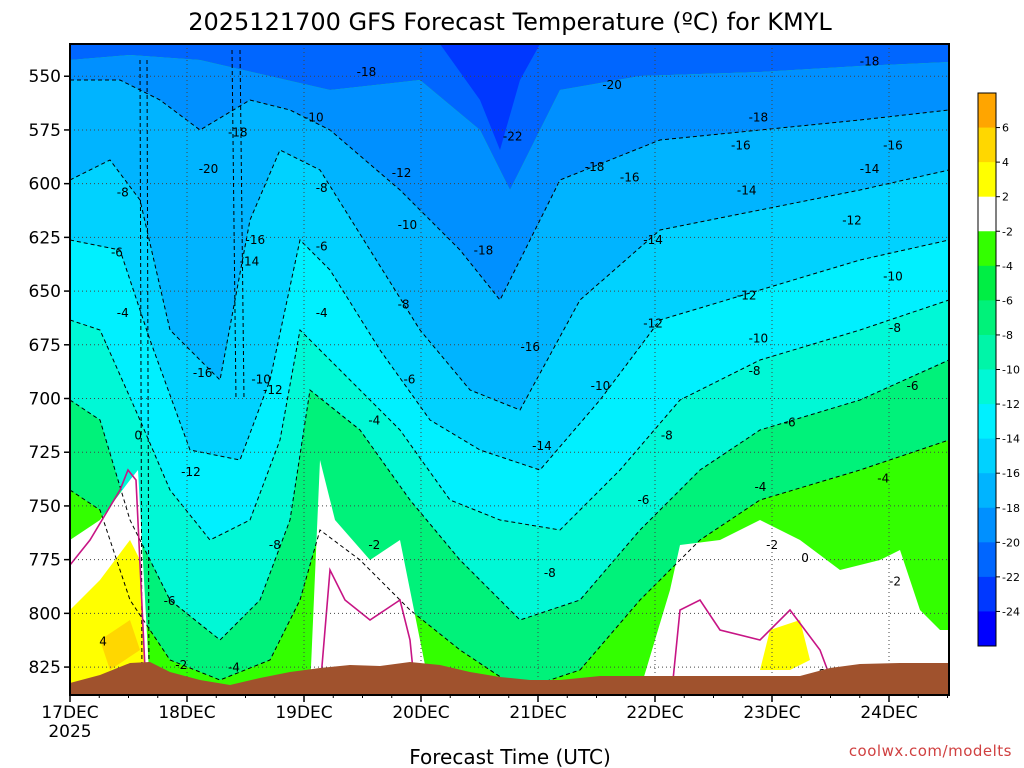 This screenshot has width=1024, height=768. Describe the element at coordinates (1011, 370) in the screenshot. I see `colorbar-label: -10` at that location.